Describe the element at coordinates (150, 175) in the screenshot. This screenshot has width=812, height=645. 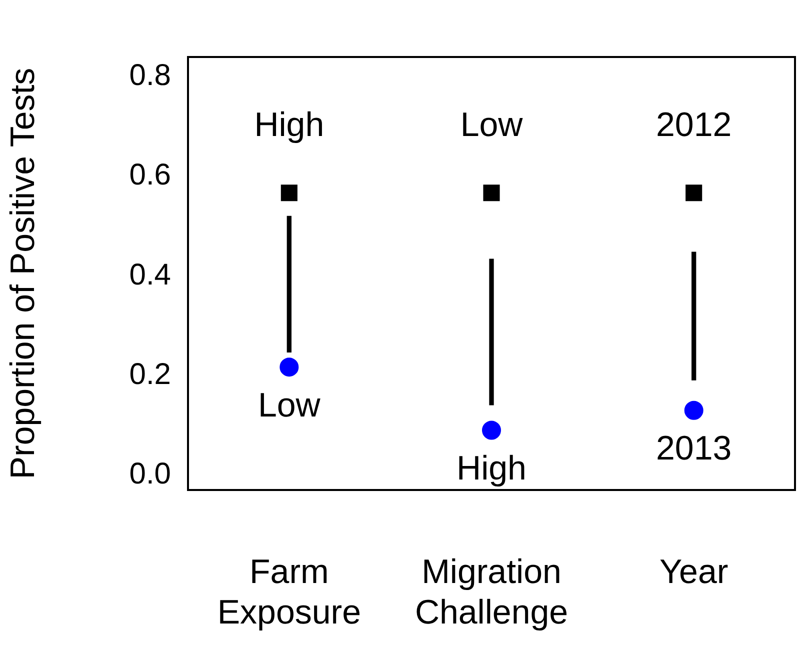
I see `y-tick-label: 0.6` at that location.